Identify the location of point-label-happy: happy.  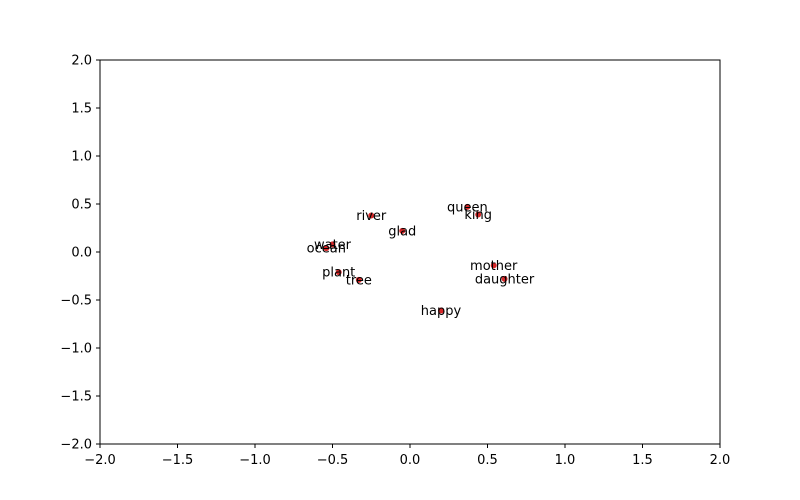
(441, 311).